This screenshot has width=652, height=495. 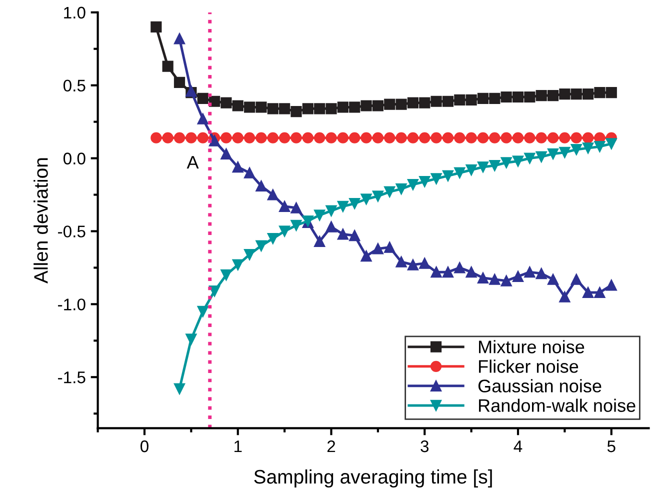 What do you see at coordinates (74, 86) in the screenshot?
I see `y-tick-label: 0.5` at bounding box center [74, 86].